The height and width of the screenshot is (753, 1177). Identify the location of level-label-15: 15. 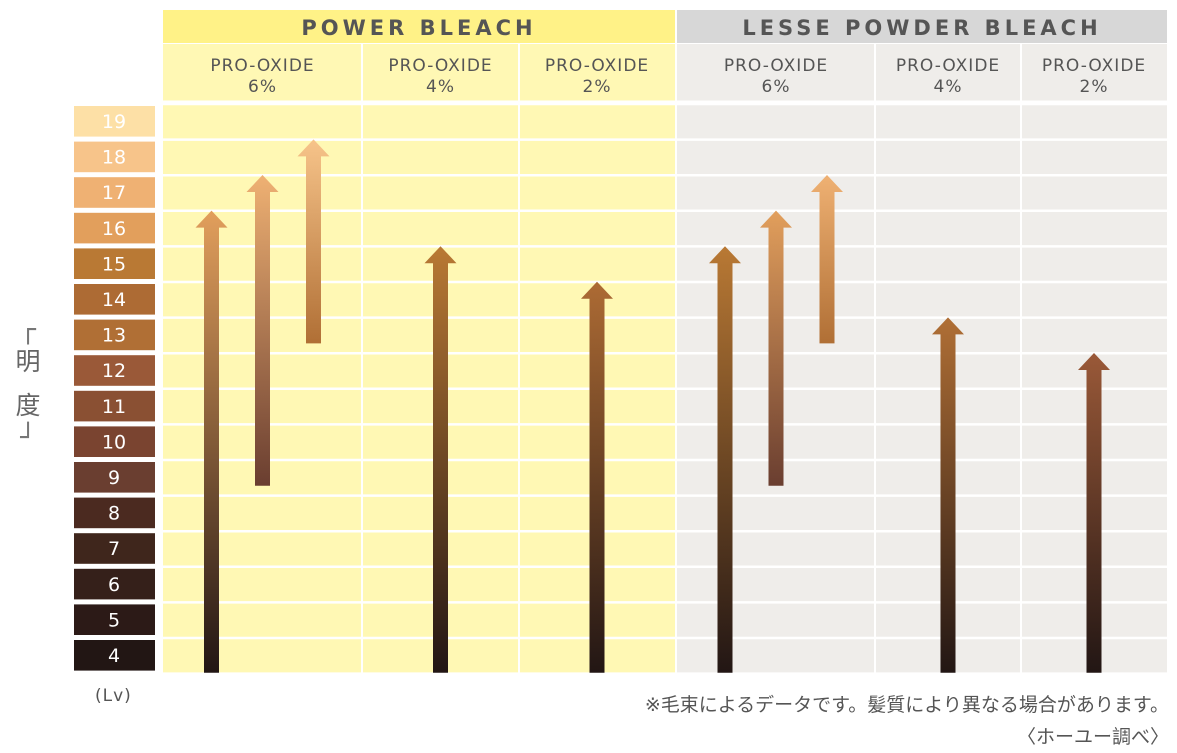
(114, 264).